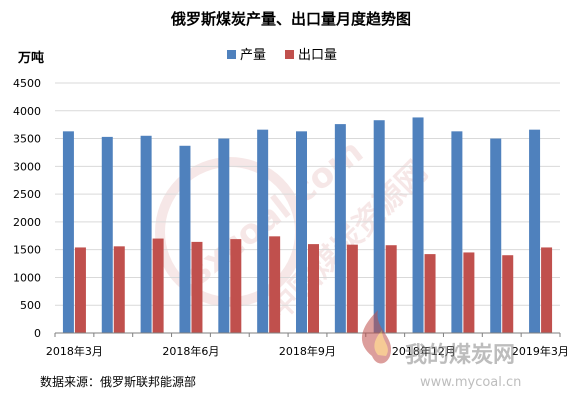  What do you see at coordinates (30, 58) in the screenshot?
I see `y-axis-unit: 万吨` at bounding box center [30, 58].